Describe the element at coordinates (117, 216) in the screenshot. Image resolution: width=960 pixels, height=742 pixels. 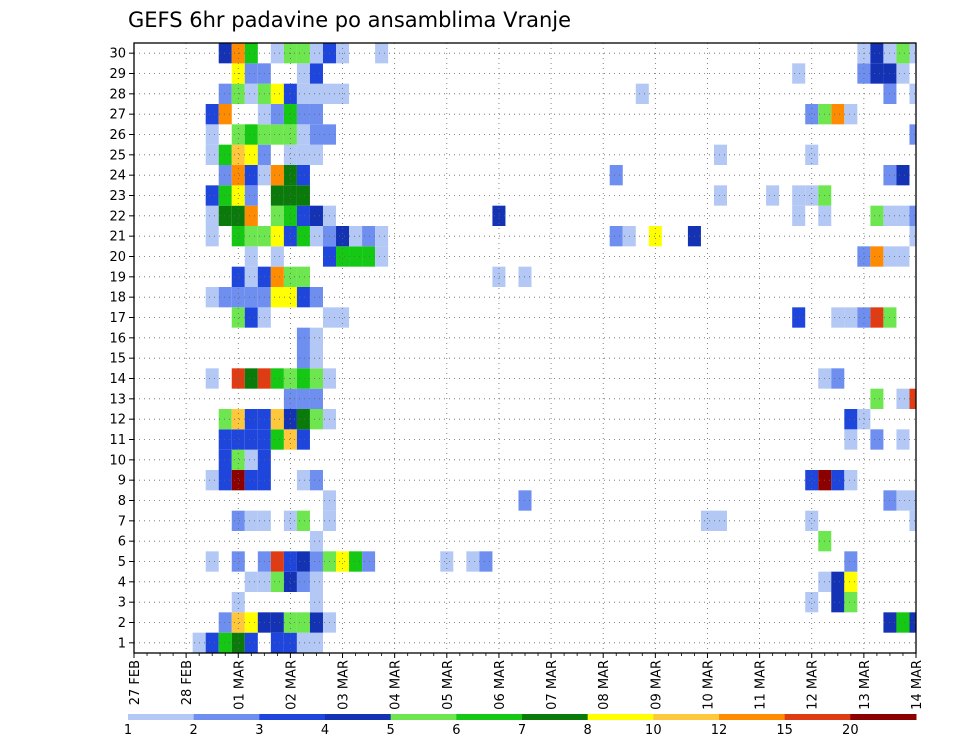
I see `y-tick-label: 22` at that location.